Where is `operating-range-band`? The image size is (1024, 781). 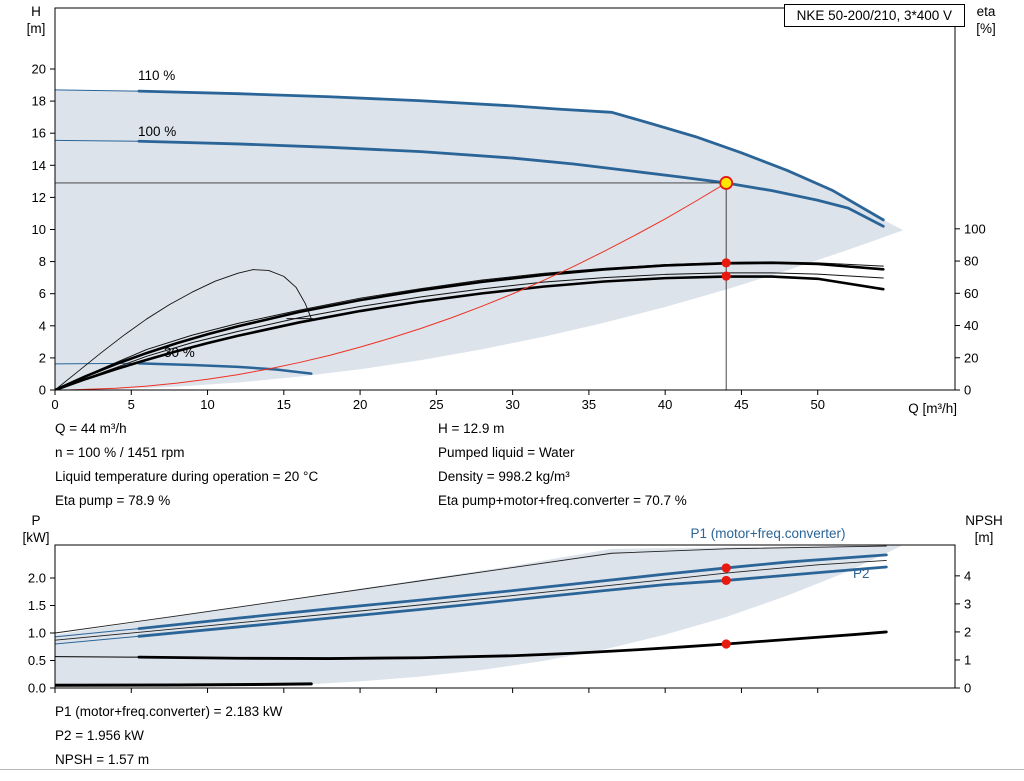
operating-range-band is located at coordinates (479, 615).